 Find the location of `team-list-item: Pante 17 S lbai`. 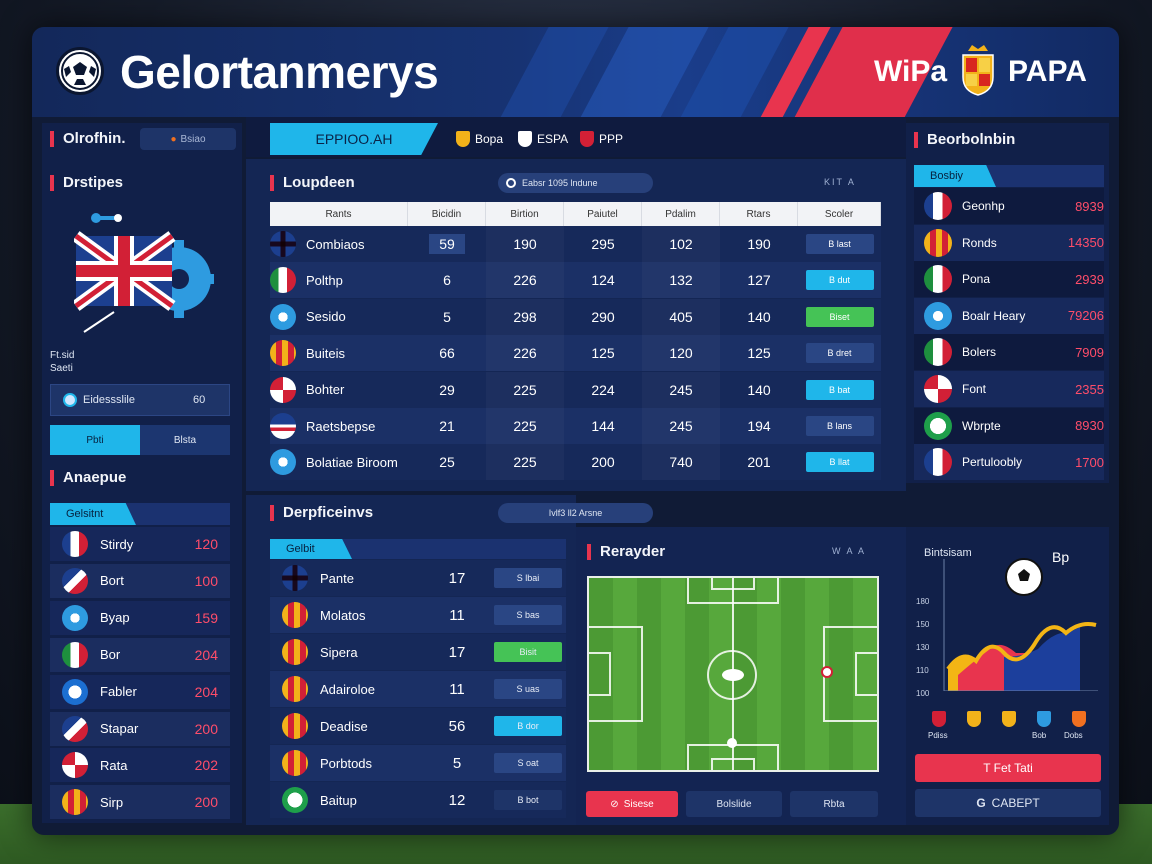

team-list-item: Pante 17 S lbai is located at coordinates (418, 578).